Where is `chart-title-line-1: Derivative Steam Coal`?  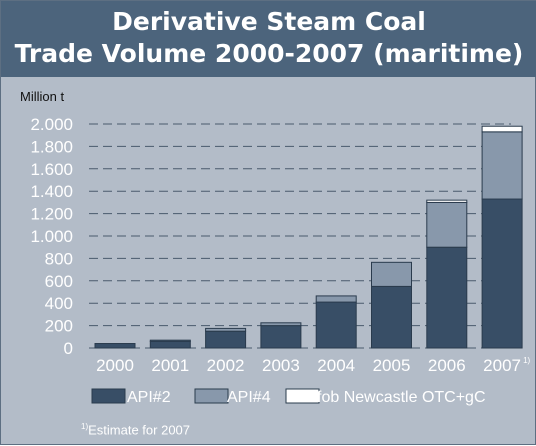 chart-title-line-1: Derivative Steam Coal is located at coordinates (269, 21).